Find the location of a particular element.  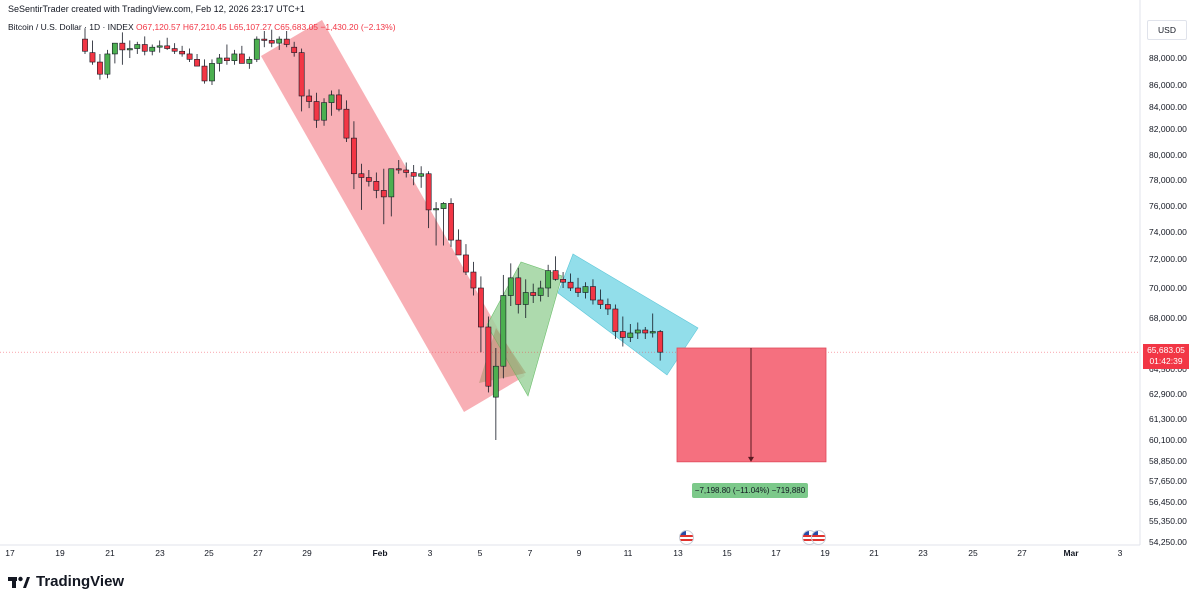

price-tick-label: 62,900.00 is located at coordinates (1168, 394).